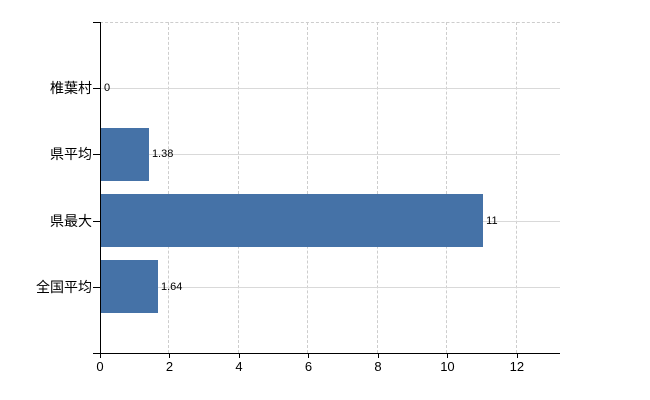  I want to click on plot-top-border, so click(330, 22).